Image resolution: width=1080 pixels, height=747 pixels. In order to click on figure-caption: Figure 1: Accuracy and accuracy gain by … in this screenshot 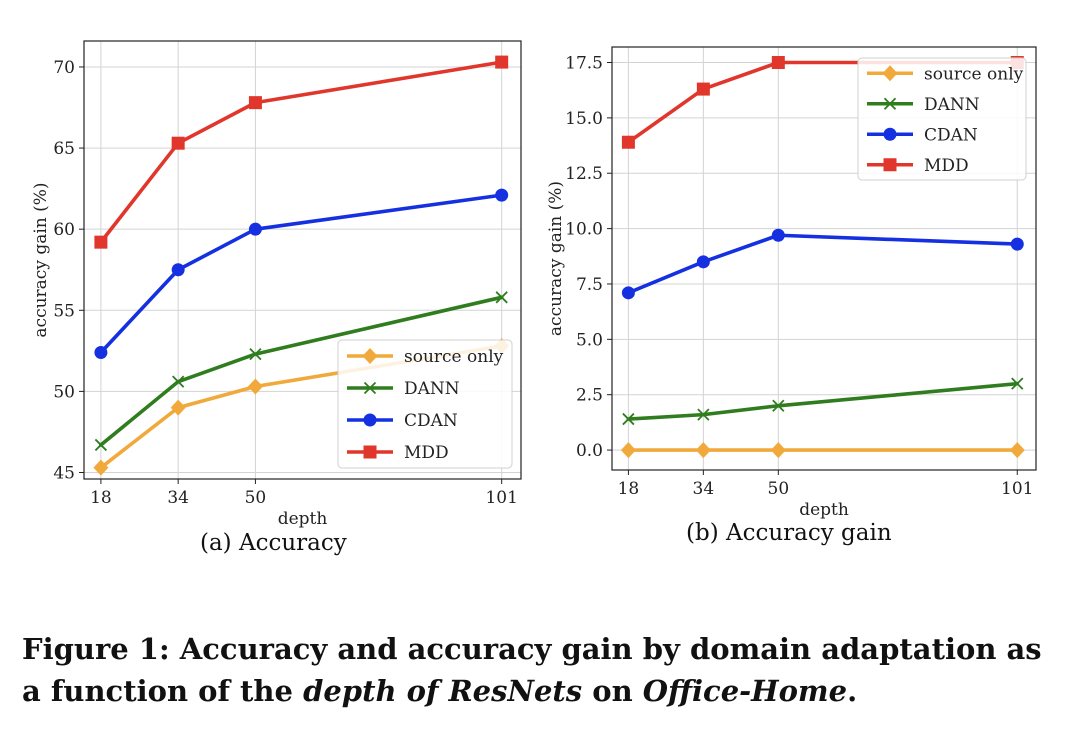, I will do `click(542, 670)`.